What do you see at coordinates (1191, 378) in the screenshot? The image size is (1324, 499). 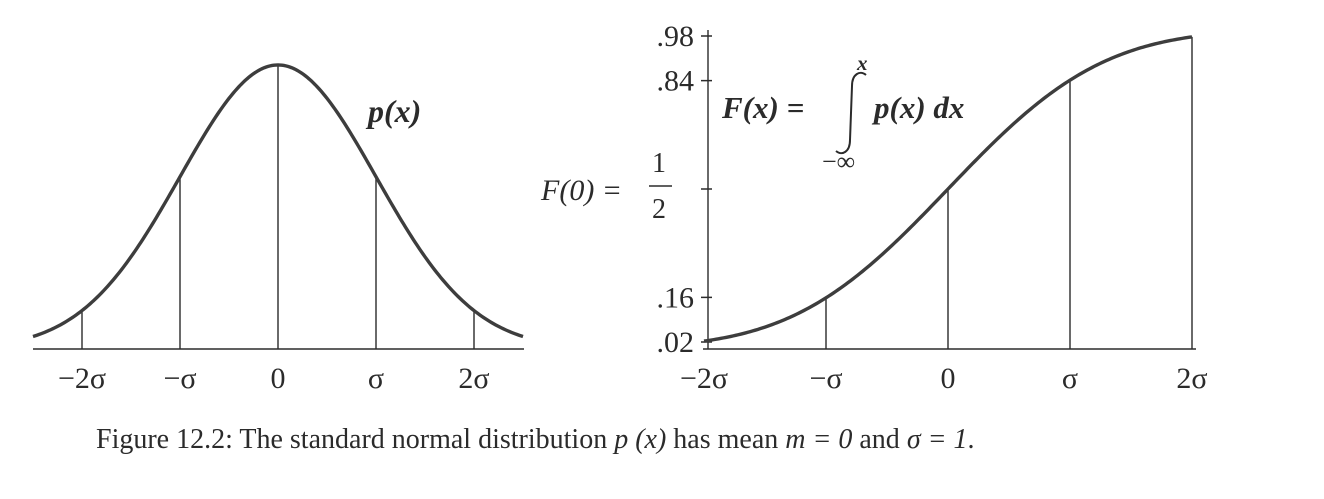 I see `right-x-tick-label: 2σ` at bounding box center [1191, 378].